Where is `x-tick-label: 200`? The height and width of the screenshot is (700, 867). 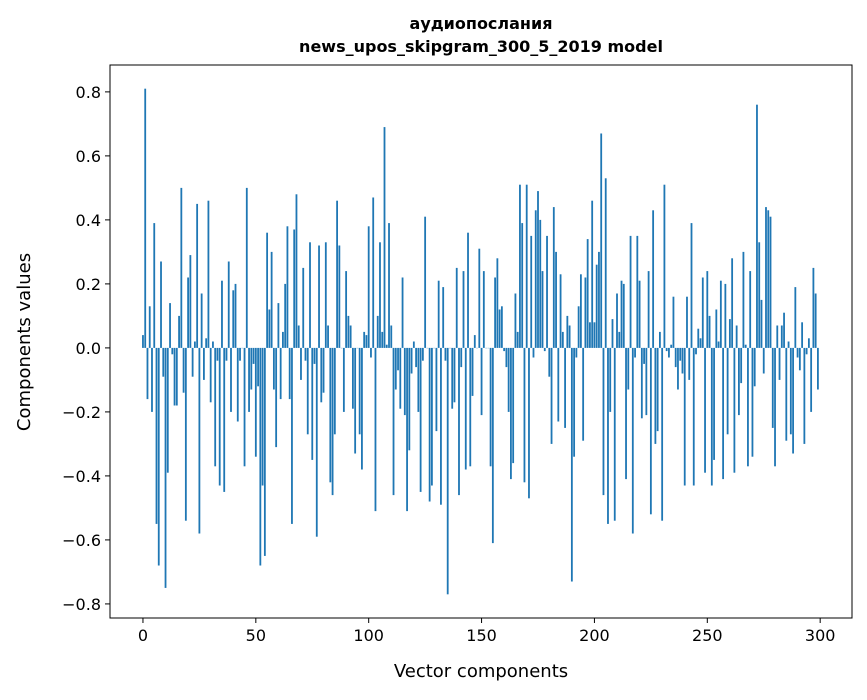 x-tick-label: 200 is located at coordinates (594, 635).